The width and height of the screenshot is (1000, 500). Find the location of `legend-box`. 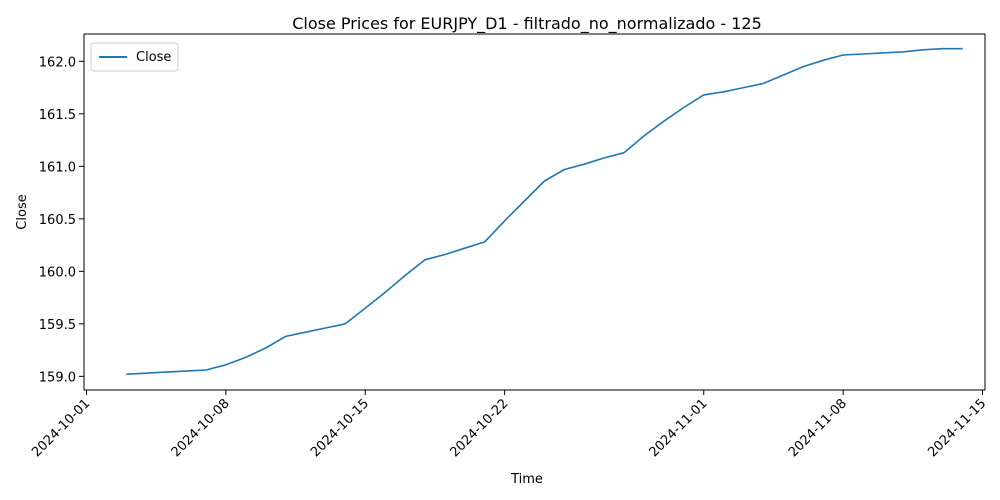

legend-box is located at coordinates (134, 57).